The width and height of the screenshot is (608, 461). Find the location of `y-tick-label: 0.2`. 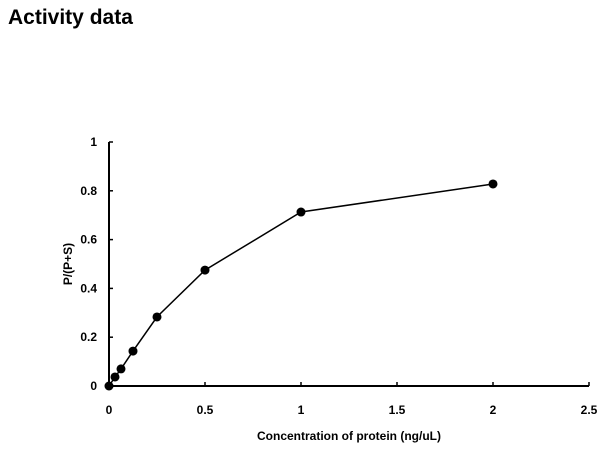

y-tick-label: 0.2 is located at coordinates (88, 337).